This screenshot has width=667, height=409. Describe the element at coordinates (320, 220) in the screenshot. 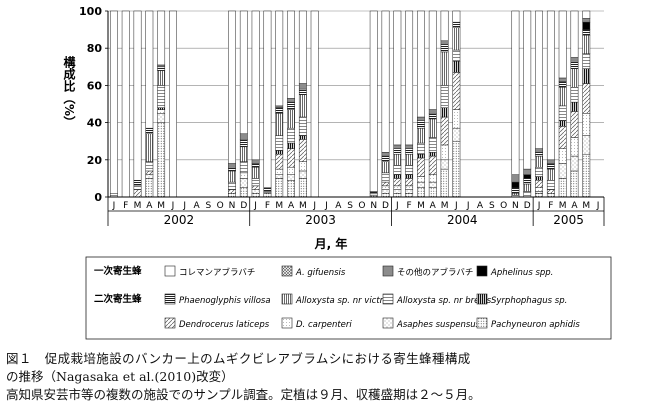

I see `x-year-label: 2003` at that location.